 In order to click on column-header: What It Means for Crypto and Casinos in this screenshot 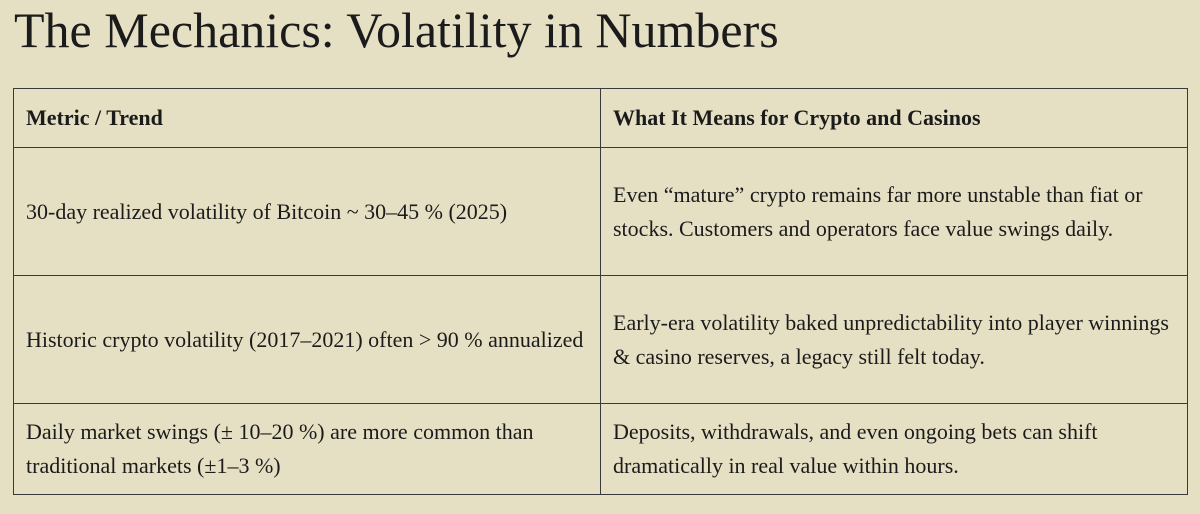, I will do `click(894, 118)`.